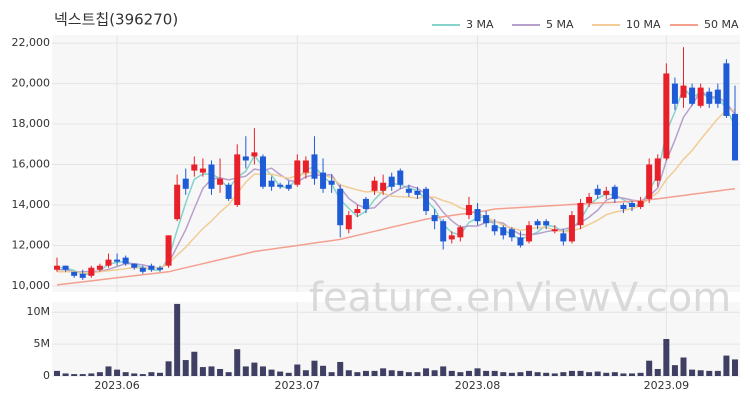 Image resolution: width=750 pixels, height=400 pixels. What do you see at coordinates (31, 244) in the screenshot?
I see `y-tick-label: 12,000` at bounding box center [31, 244].